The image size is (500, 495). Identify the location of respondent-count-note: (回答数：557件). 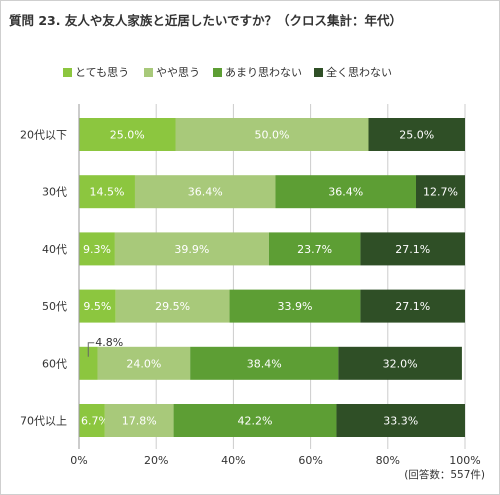
(444, 474).